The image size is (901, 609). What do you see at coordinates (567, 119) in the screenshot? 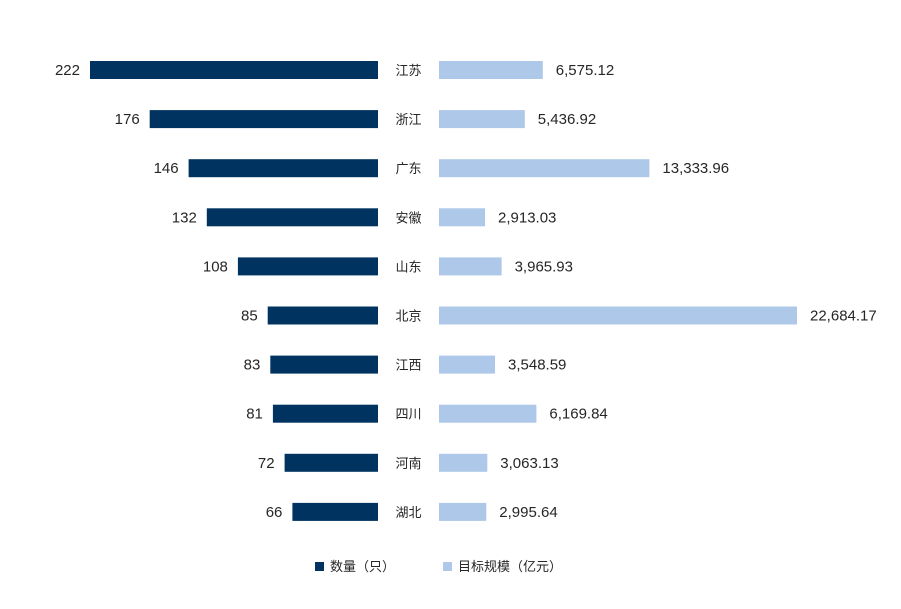
I see `scale-value-label-1: 5,436.92` at bounding box center [567, 119].